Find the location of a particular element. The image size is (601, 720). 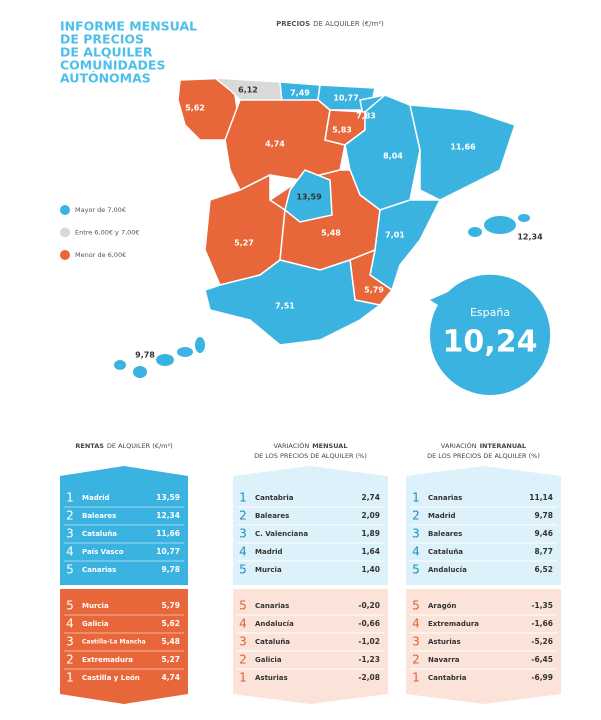

table-title: VARIACIÓN INTERANUAL is located at coordinates (483, 445).